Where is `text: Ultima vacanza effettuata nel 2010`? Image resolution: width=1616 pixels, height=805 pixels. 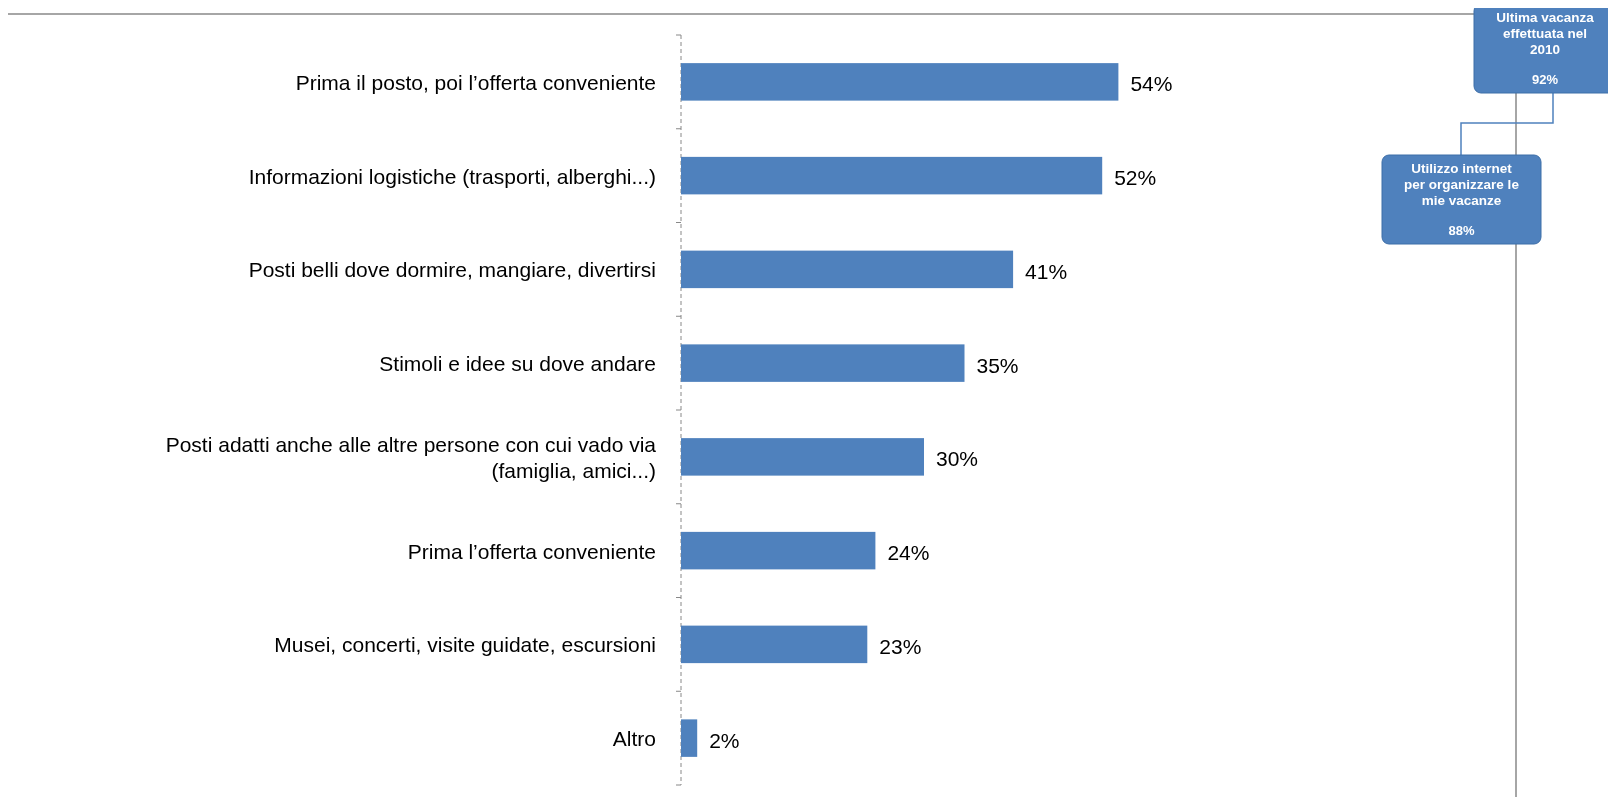 text: Ultima vacanza effettuata nel 2010 is located at coordinates (1545, 33).